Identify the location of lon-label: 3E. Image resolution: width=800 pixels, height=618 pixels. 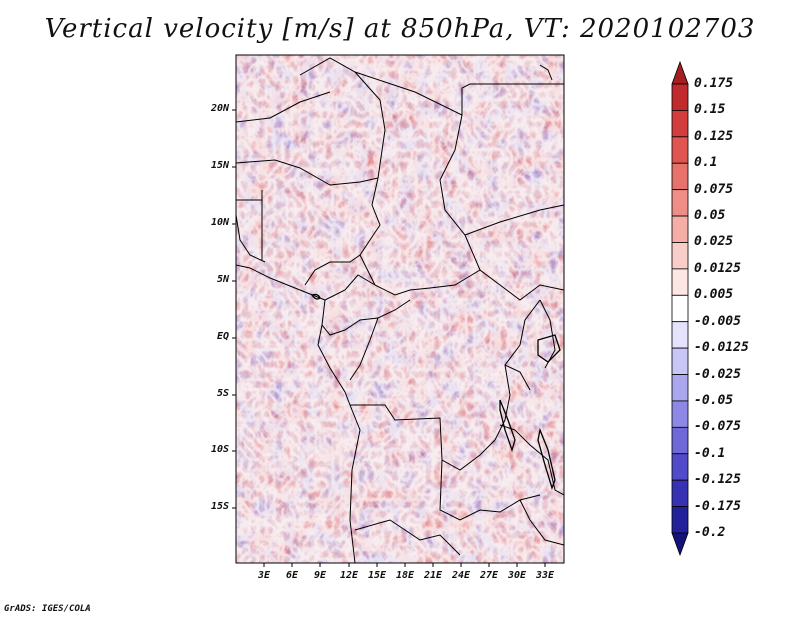
(264, 575).